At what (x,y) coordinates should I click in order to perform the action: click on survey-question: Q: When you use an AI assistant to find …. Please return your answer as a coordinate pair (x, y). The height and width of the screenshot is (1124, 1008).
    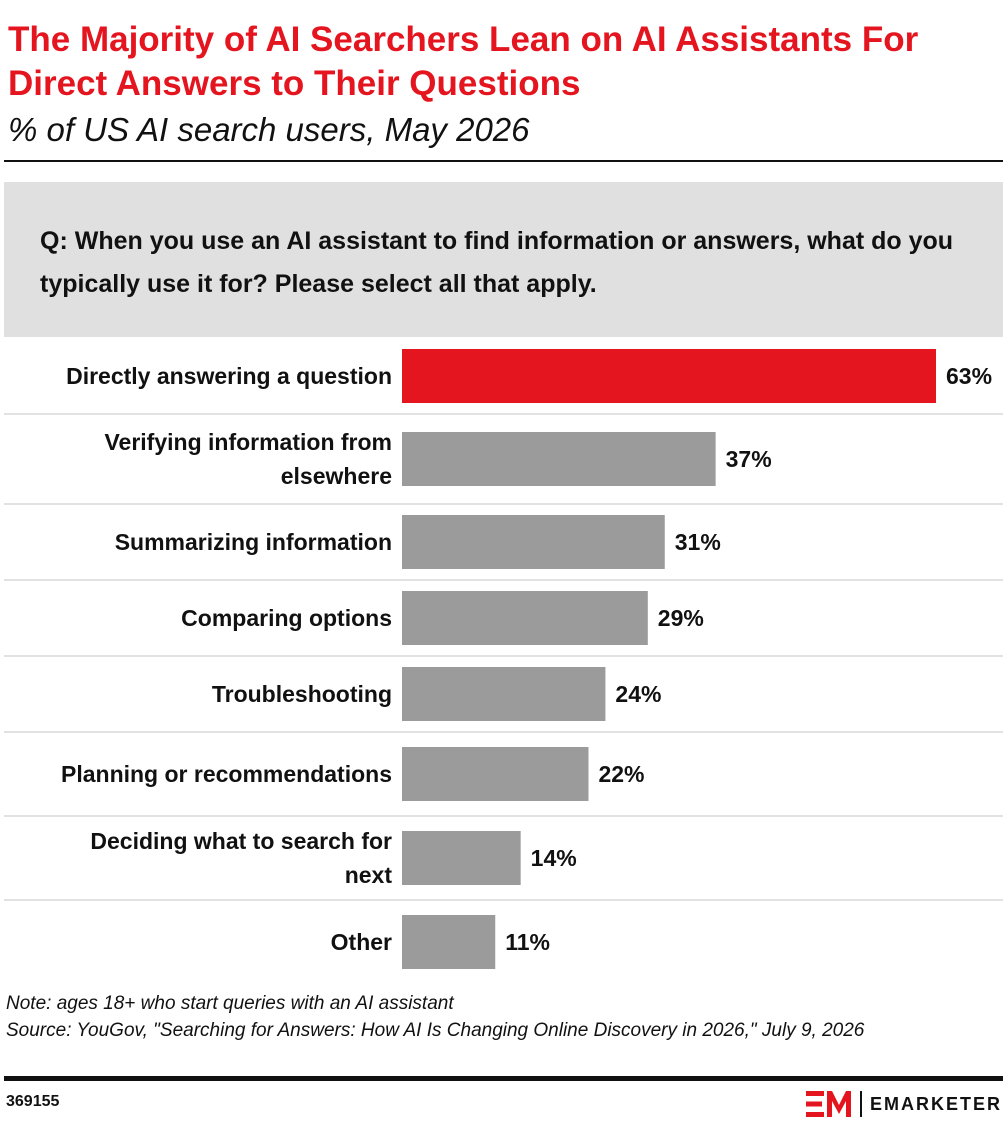
    Looking at the image, I should click on (497, 262).